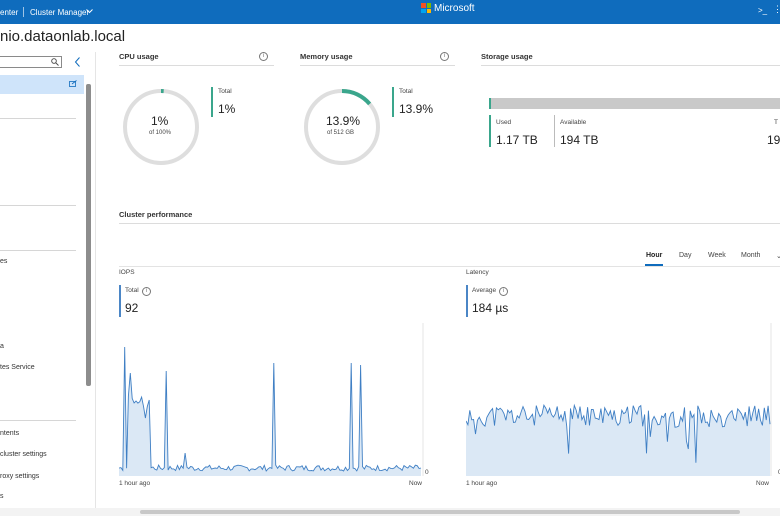 Image resolution: width=780 pixels, height=516 pixels. What do you see at coordinates (341, 133) in the screenshot?
I see `memory-center-sub: of 512 GB` at bounding box center [341, 133].